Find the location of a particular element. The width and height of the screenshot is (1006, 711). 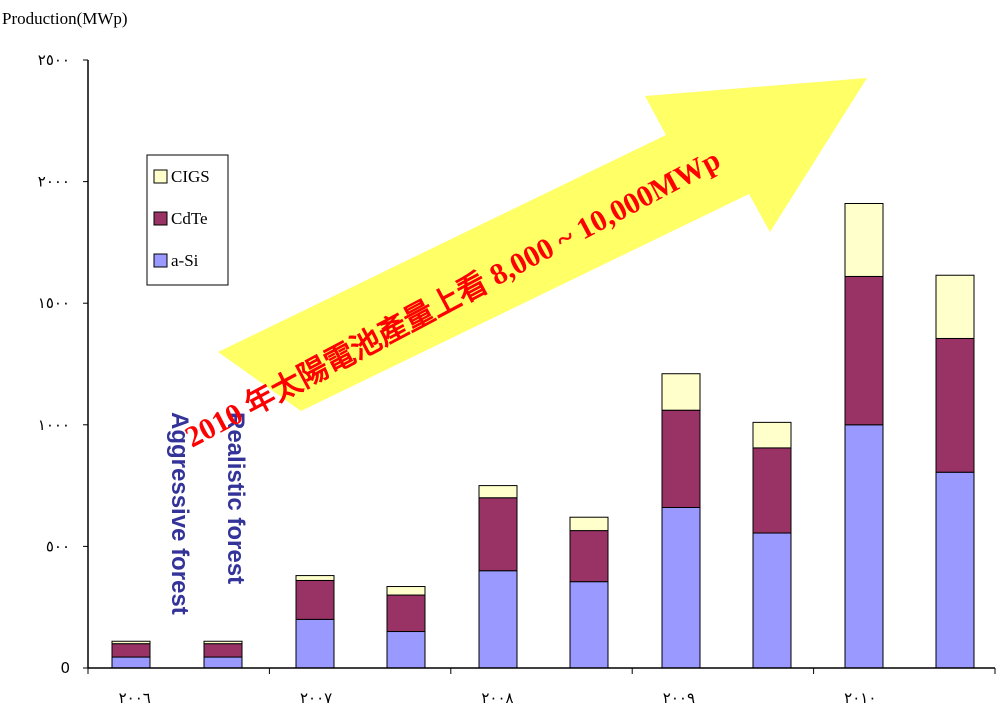

y-tick-label-0: 0 is located at coordinates (65, 668).